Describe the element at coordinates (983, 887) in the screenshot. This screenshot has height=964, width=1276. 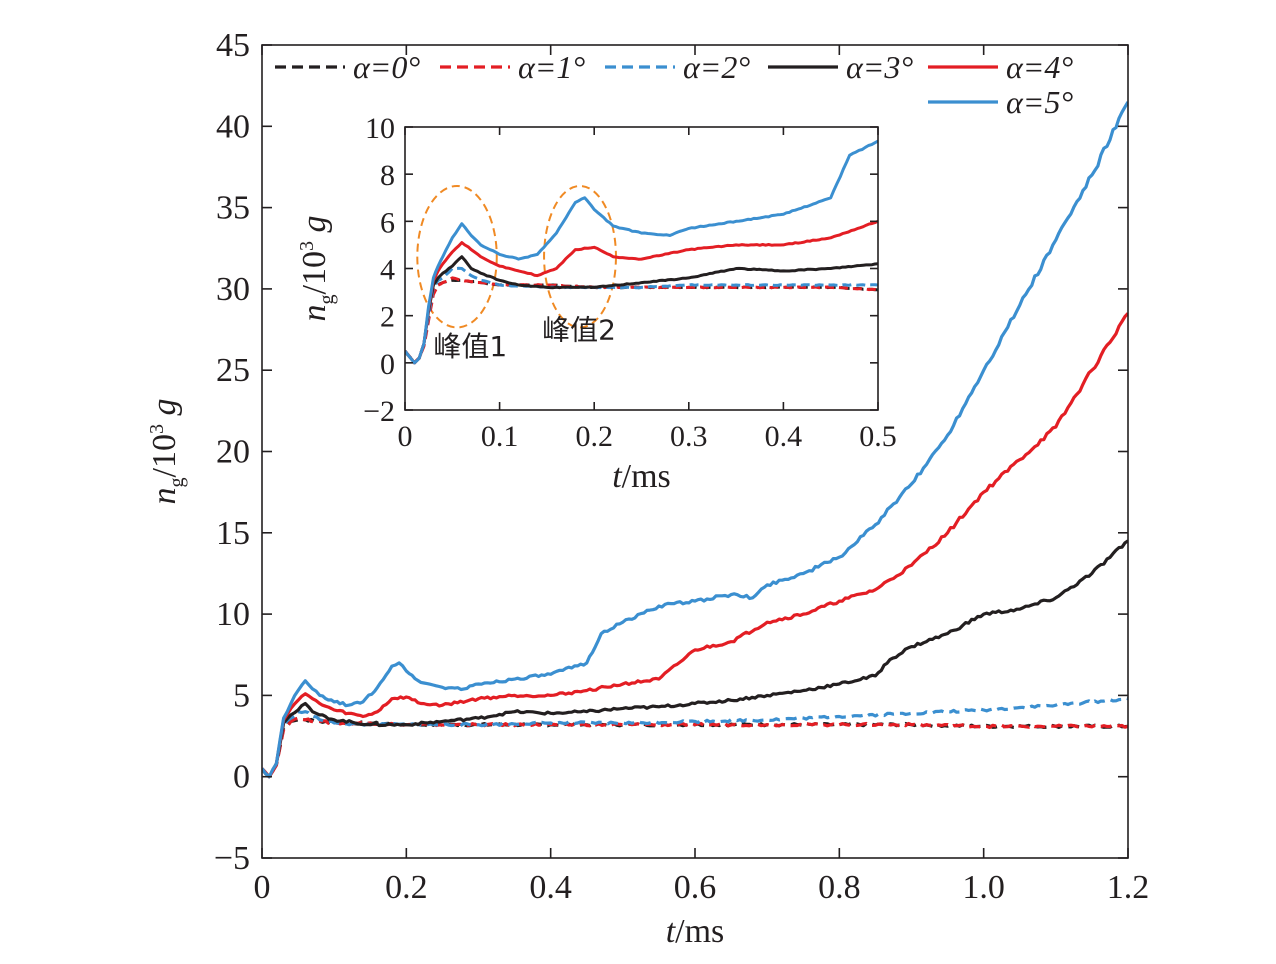
I see `main-x-tick-label: 1.0` at that location.